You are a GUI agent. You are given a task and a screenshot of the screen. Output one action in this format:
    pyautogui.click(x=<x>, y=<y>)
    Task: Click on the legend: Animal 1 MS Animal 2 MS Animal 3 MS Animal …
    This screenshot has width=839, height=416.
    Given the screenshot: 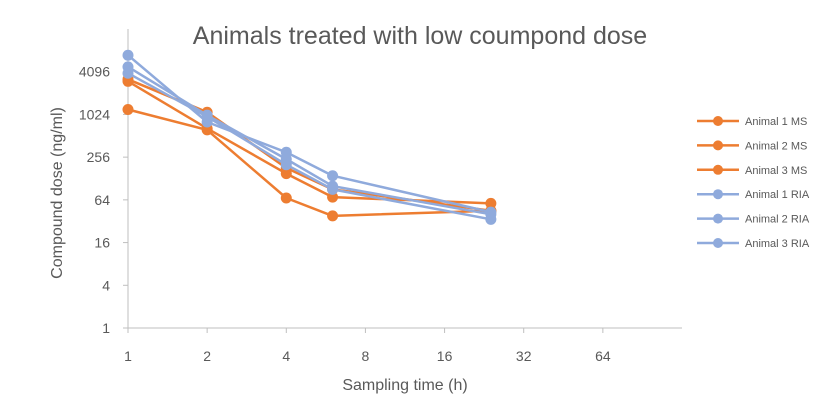 What is the action you would take?
    pyautogui.click(x=753, y=183)
    